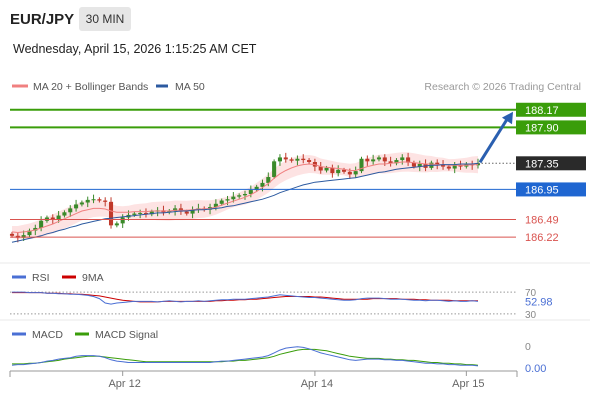 The height and width of the screenshot is (400, 590). What do you see at coordinates (542, 238) in the screenshot?
I see `support-level-label: 186.22` at bounding box center [542, 238].